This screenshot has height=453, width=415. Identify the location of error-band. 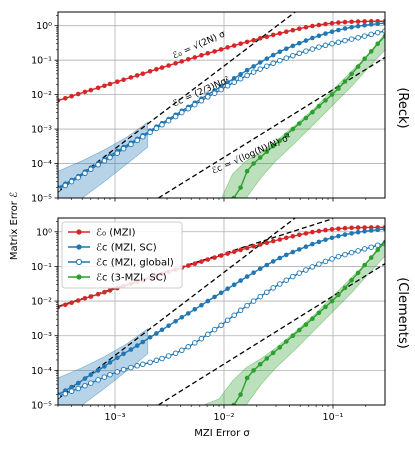
(303, 115).